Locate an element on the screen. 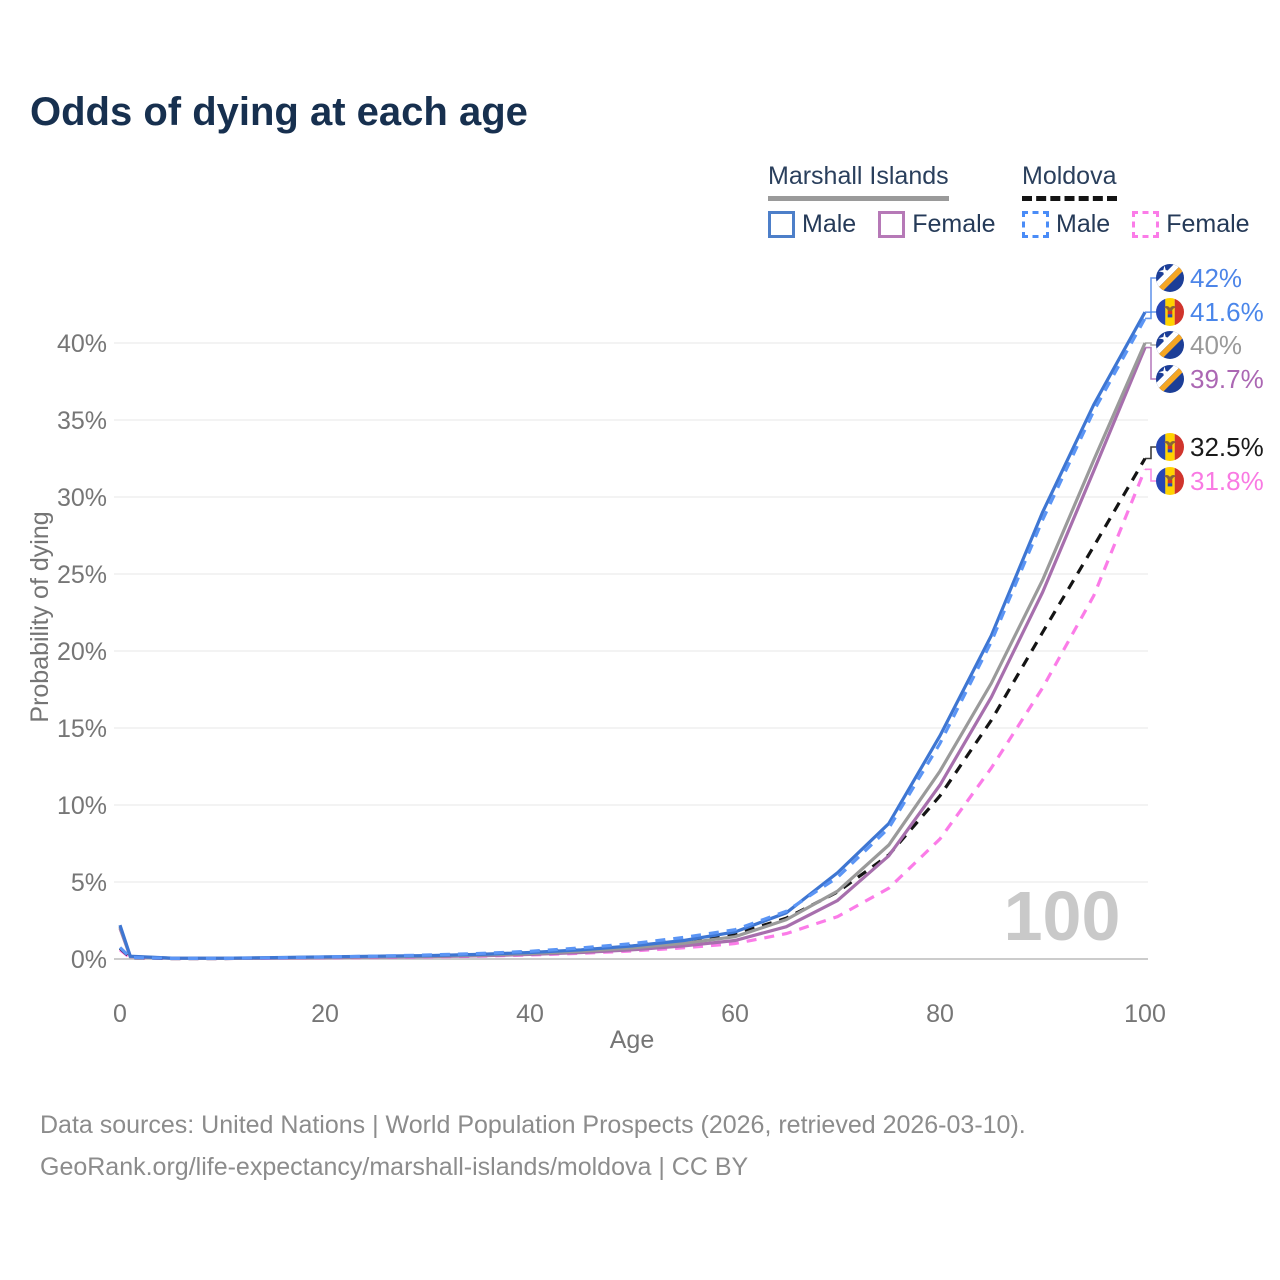 This screenshot has height=1280, width=1280. y-tick-label: 40% is located at coordinates (82, 344).